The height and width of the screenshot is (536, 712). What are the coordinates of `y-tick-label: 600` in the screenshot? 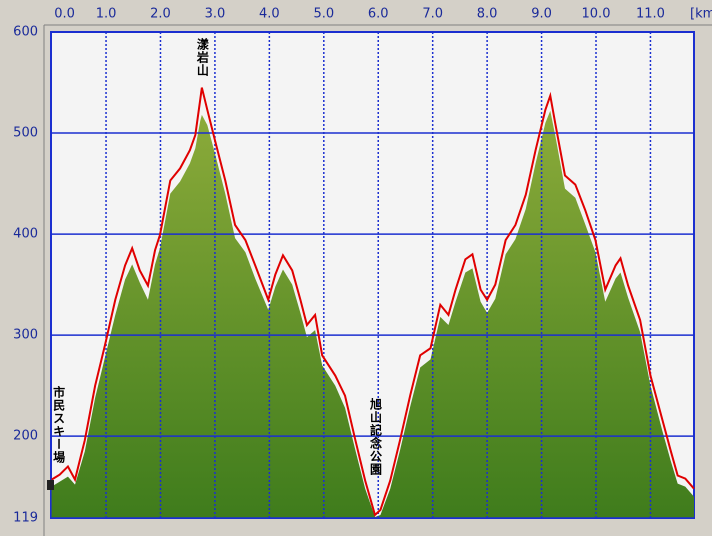 It's located at (25, 32).